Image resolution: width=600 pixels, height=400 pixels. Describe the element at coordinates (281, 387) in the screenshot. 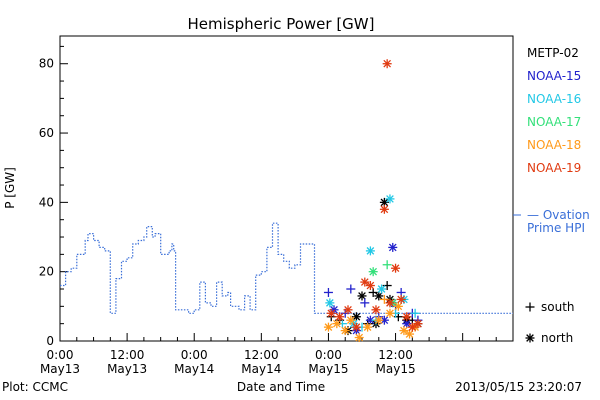

I see `x-axis-label: Date and Time` at that location.